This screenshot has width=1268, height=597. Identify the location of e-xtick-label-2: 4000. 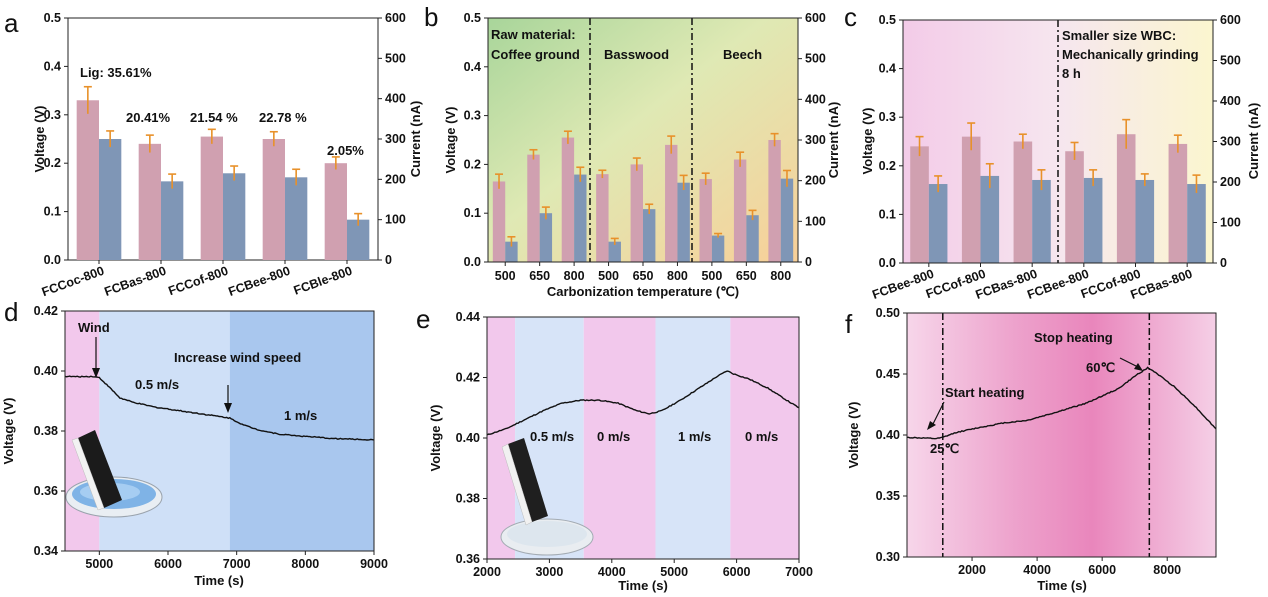
(612, 572).